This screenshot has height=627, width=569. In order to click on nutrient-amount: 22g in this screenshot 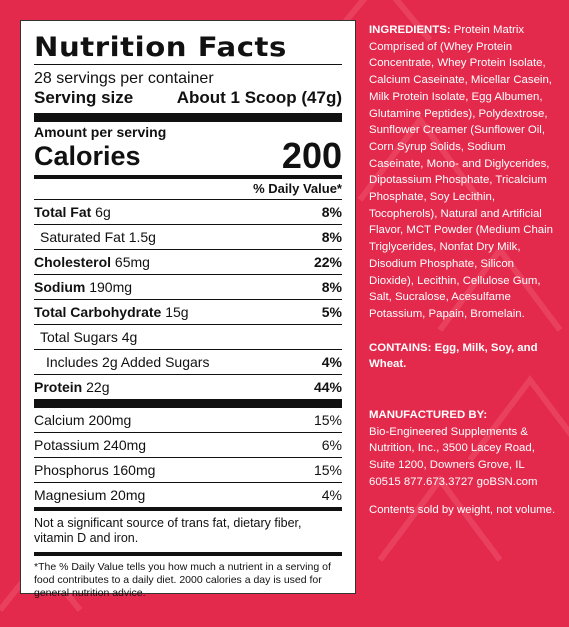, I will do `click(96, 387)`.